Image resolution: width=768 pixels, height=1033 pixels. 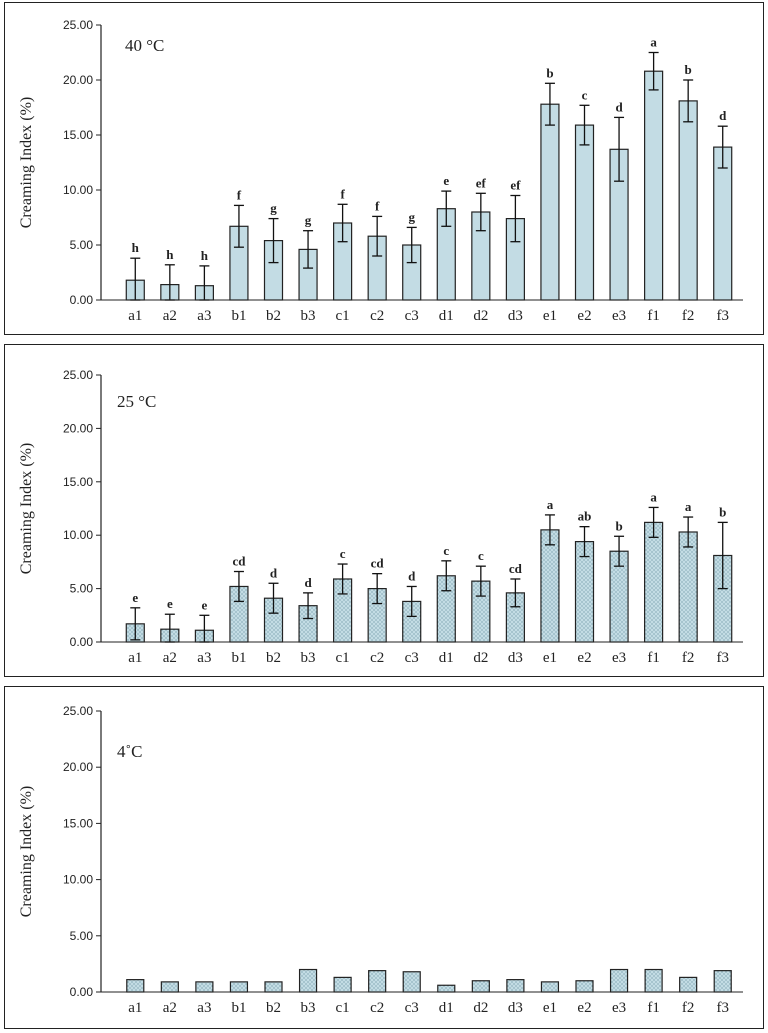 I want to click on significance-label: ab, so click(x=585, y=516).